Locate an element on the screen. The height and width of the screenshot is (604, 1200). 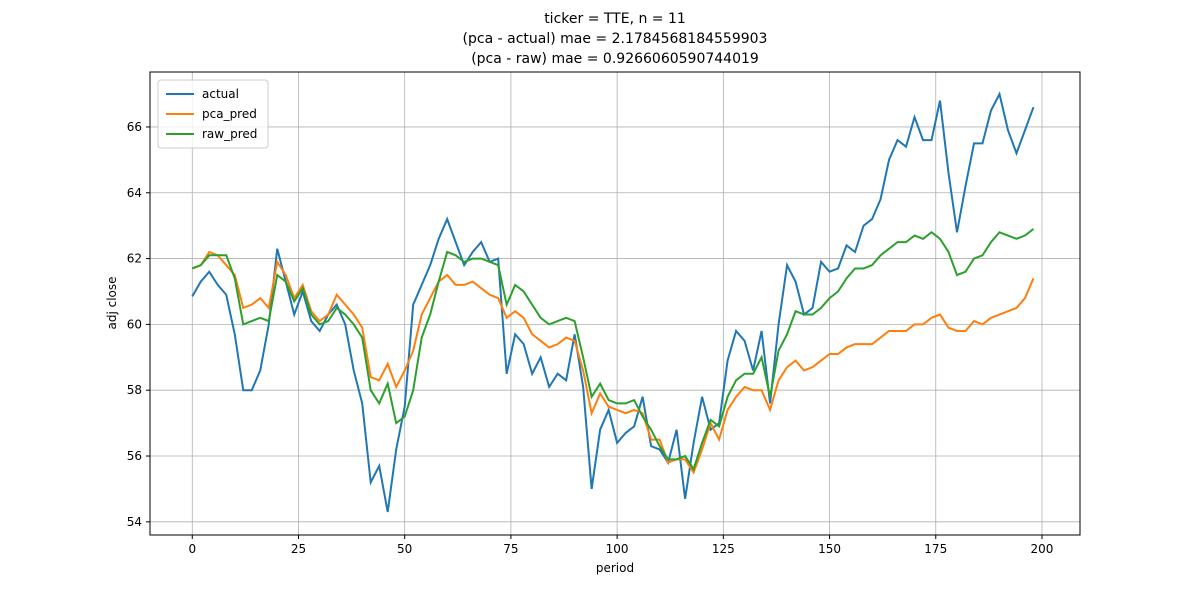
y-tick-label: 56 is located at coordinates (134, 456).